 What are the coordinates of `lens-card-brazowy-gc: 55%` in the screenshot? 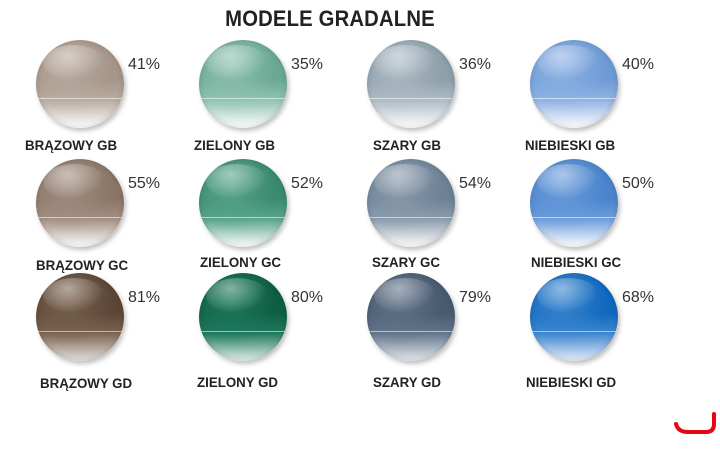 It's located at (116, 224).